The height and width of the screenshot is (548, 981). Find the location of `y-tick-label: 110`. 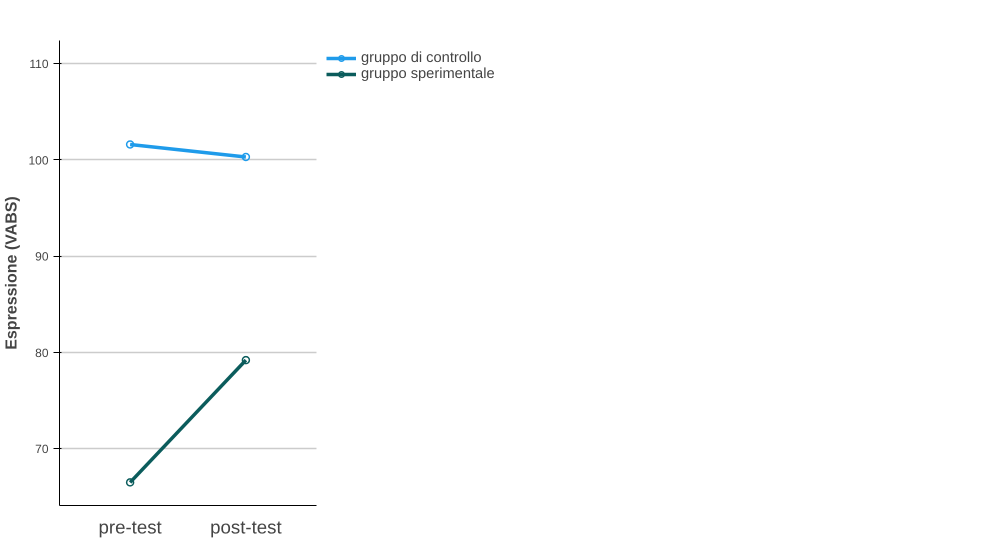

y-tick-label: 110 is located at coordinates (39, 64).